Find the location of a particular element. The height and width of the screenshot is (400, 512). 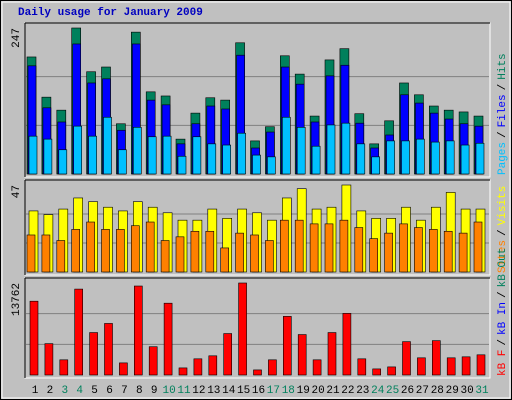

x-tick-label: 3 is located at coordinates (64, 391).